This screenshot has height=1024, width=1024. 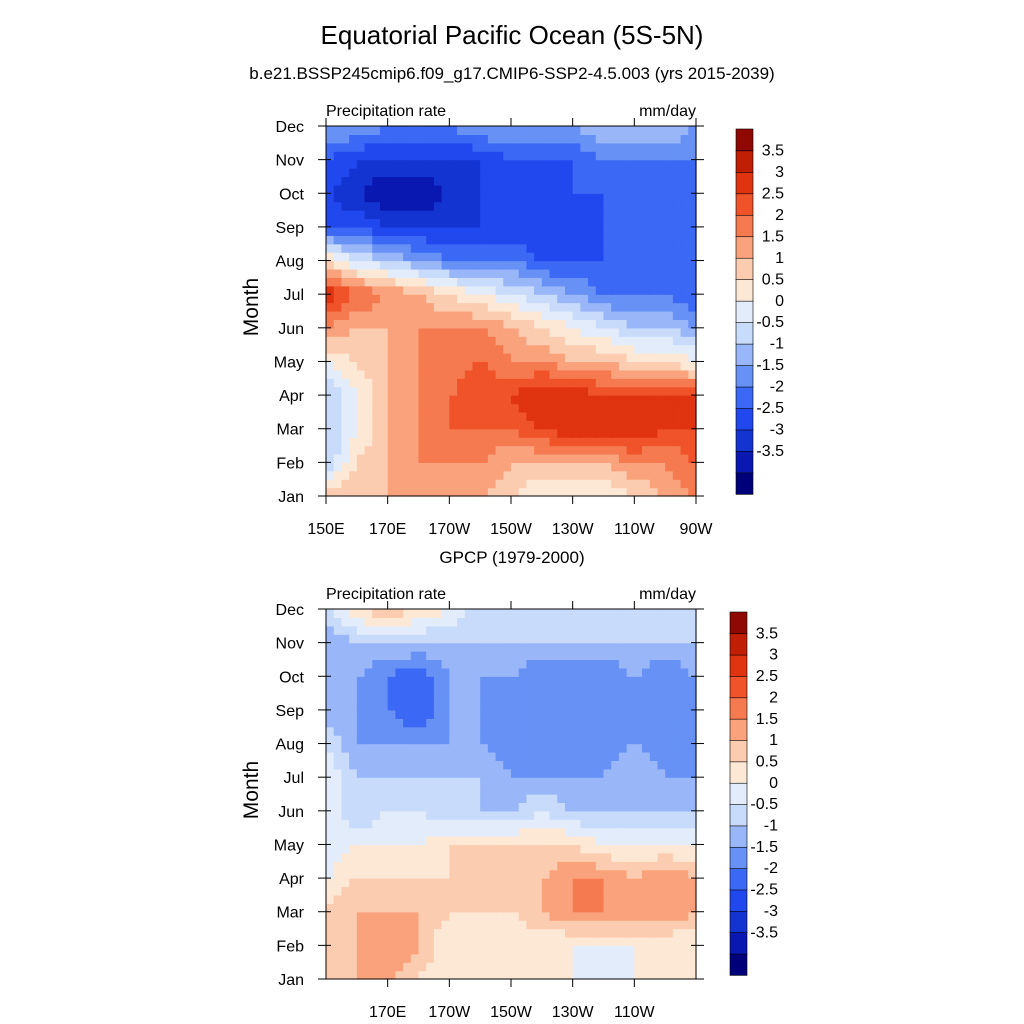 I want to click on colorbar-label: -3.5, so click(x=770, y=451).